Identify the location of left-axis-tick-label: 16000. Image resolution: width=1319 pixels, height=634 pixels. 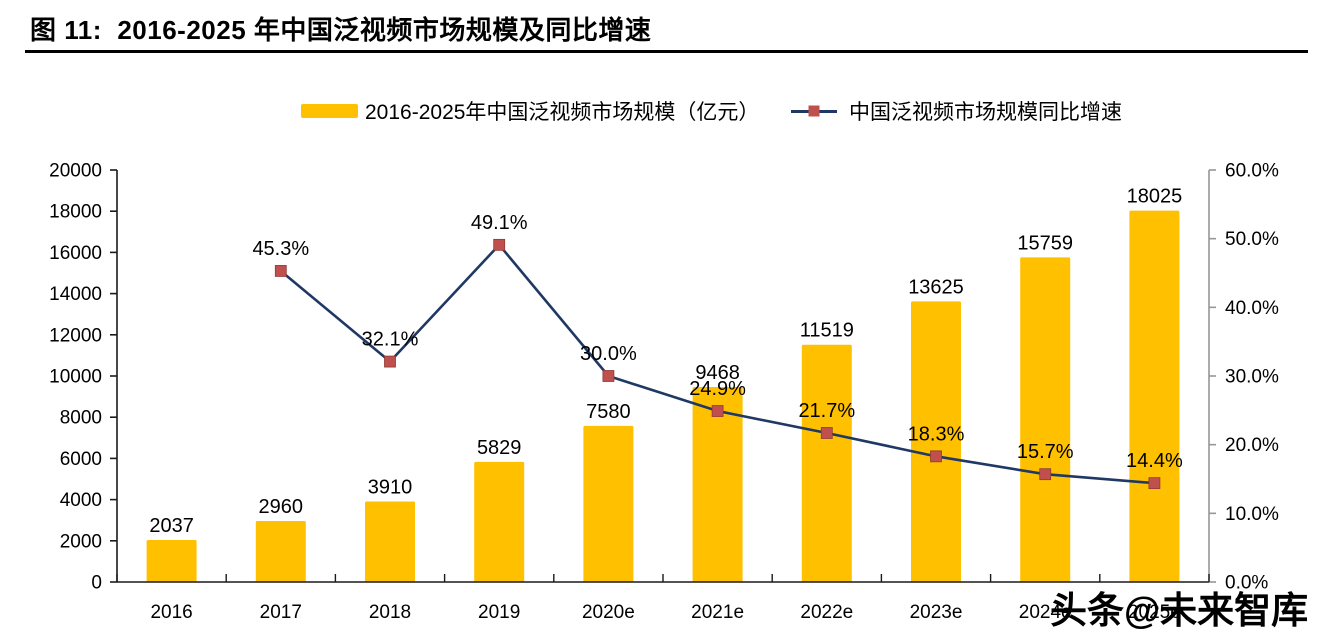
(75, 253).